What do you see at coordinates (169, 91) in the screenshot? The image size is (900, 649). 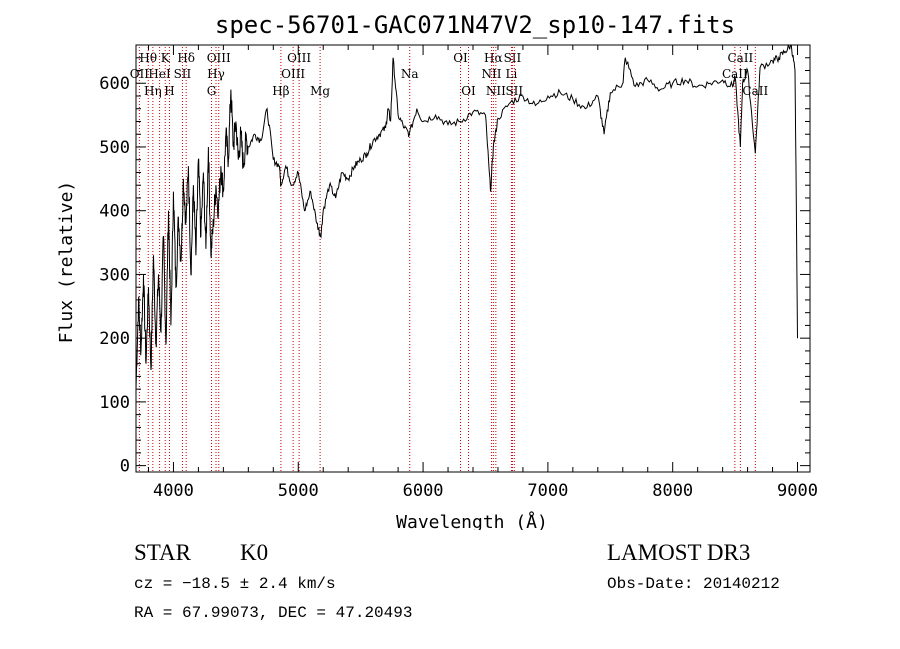 I see `line-marker-label-5: H` at bounding box center [169, 91].